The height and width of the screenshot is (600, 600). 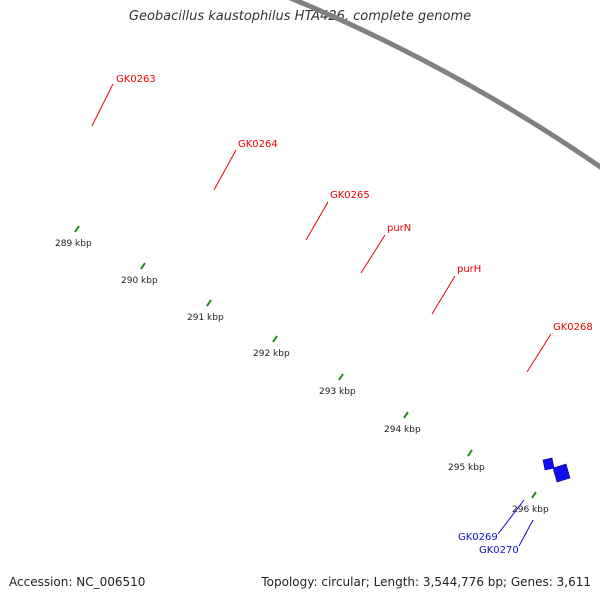 I want to click on scale-label: 295 kbp, so click(x=466, y=468).